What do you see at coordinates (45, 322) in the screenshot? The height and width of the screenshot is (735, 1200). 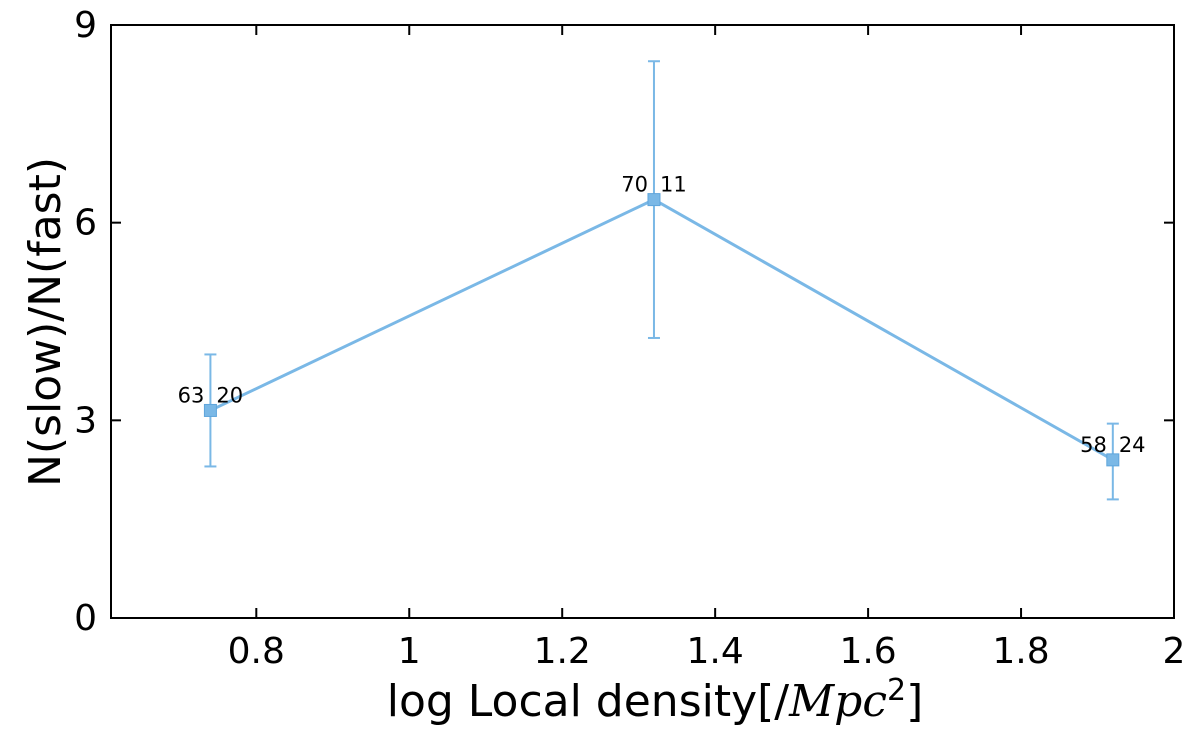 I see `y-axis-title: N(slow)/N(fast)` at bounding box center [45, 322].